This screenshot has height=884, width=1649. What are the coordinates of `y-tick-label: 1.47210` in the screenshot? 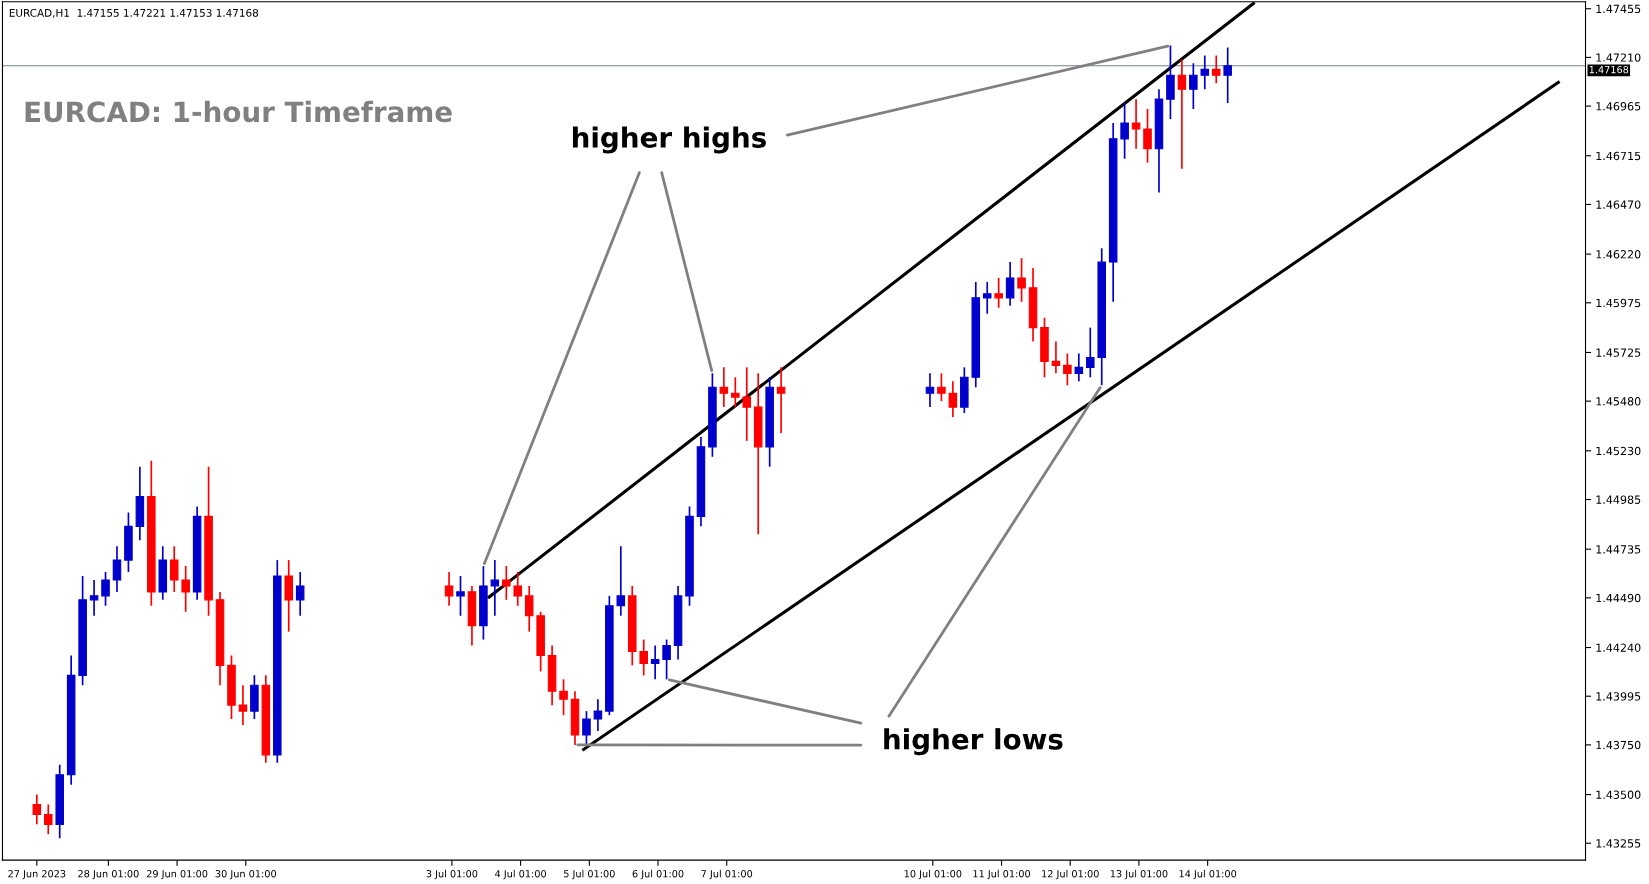 It's located at (1618, 57).